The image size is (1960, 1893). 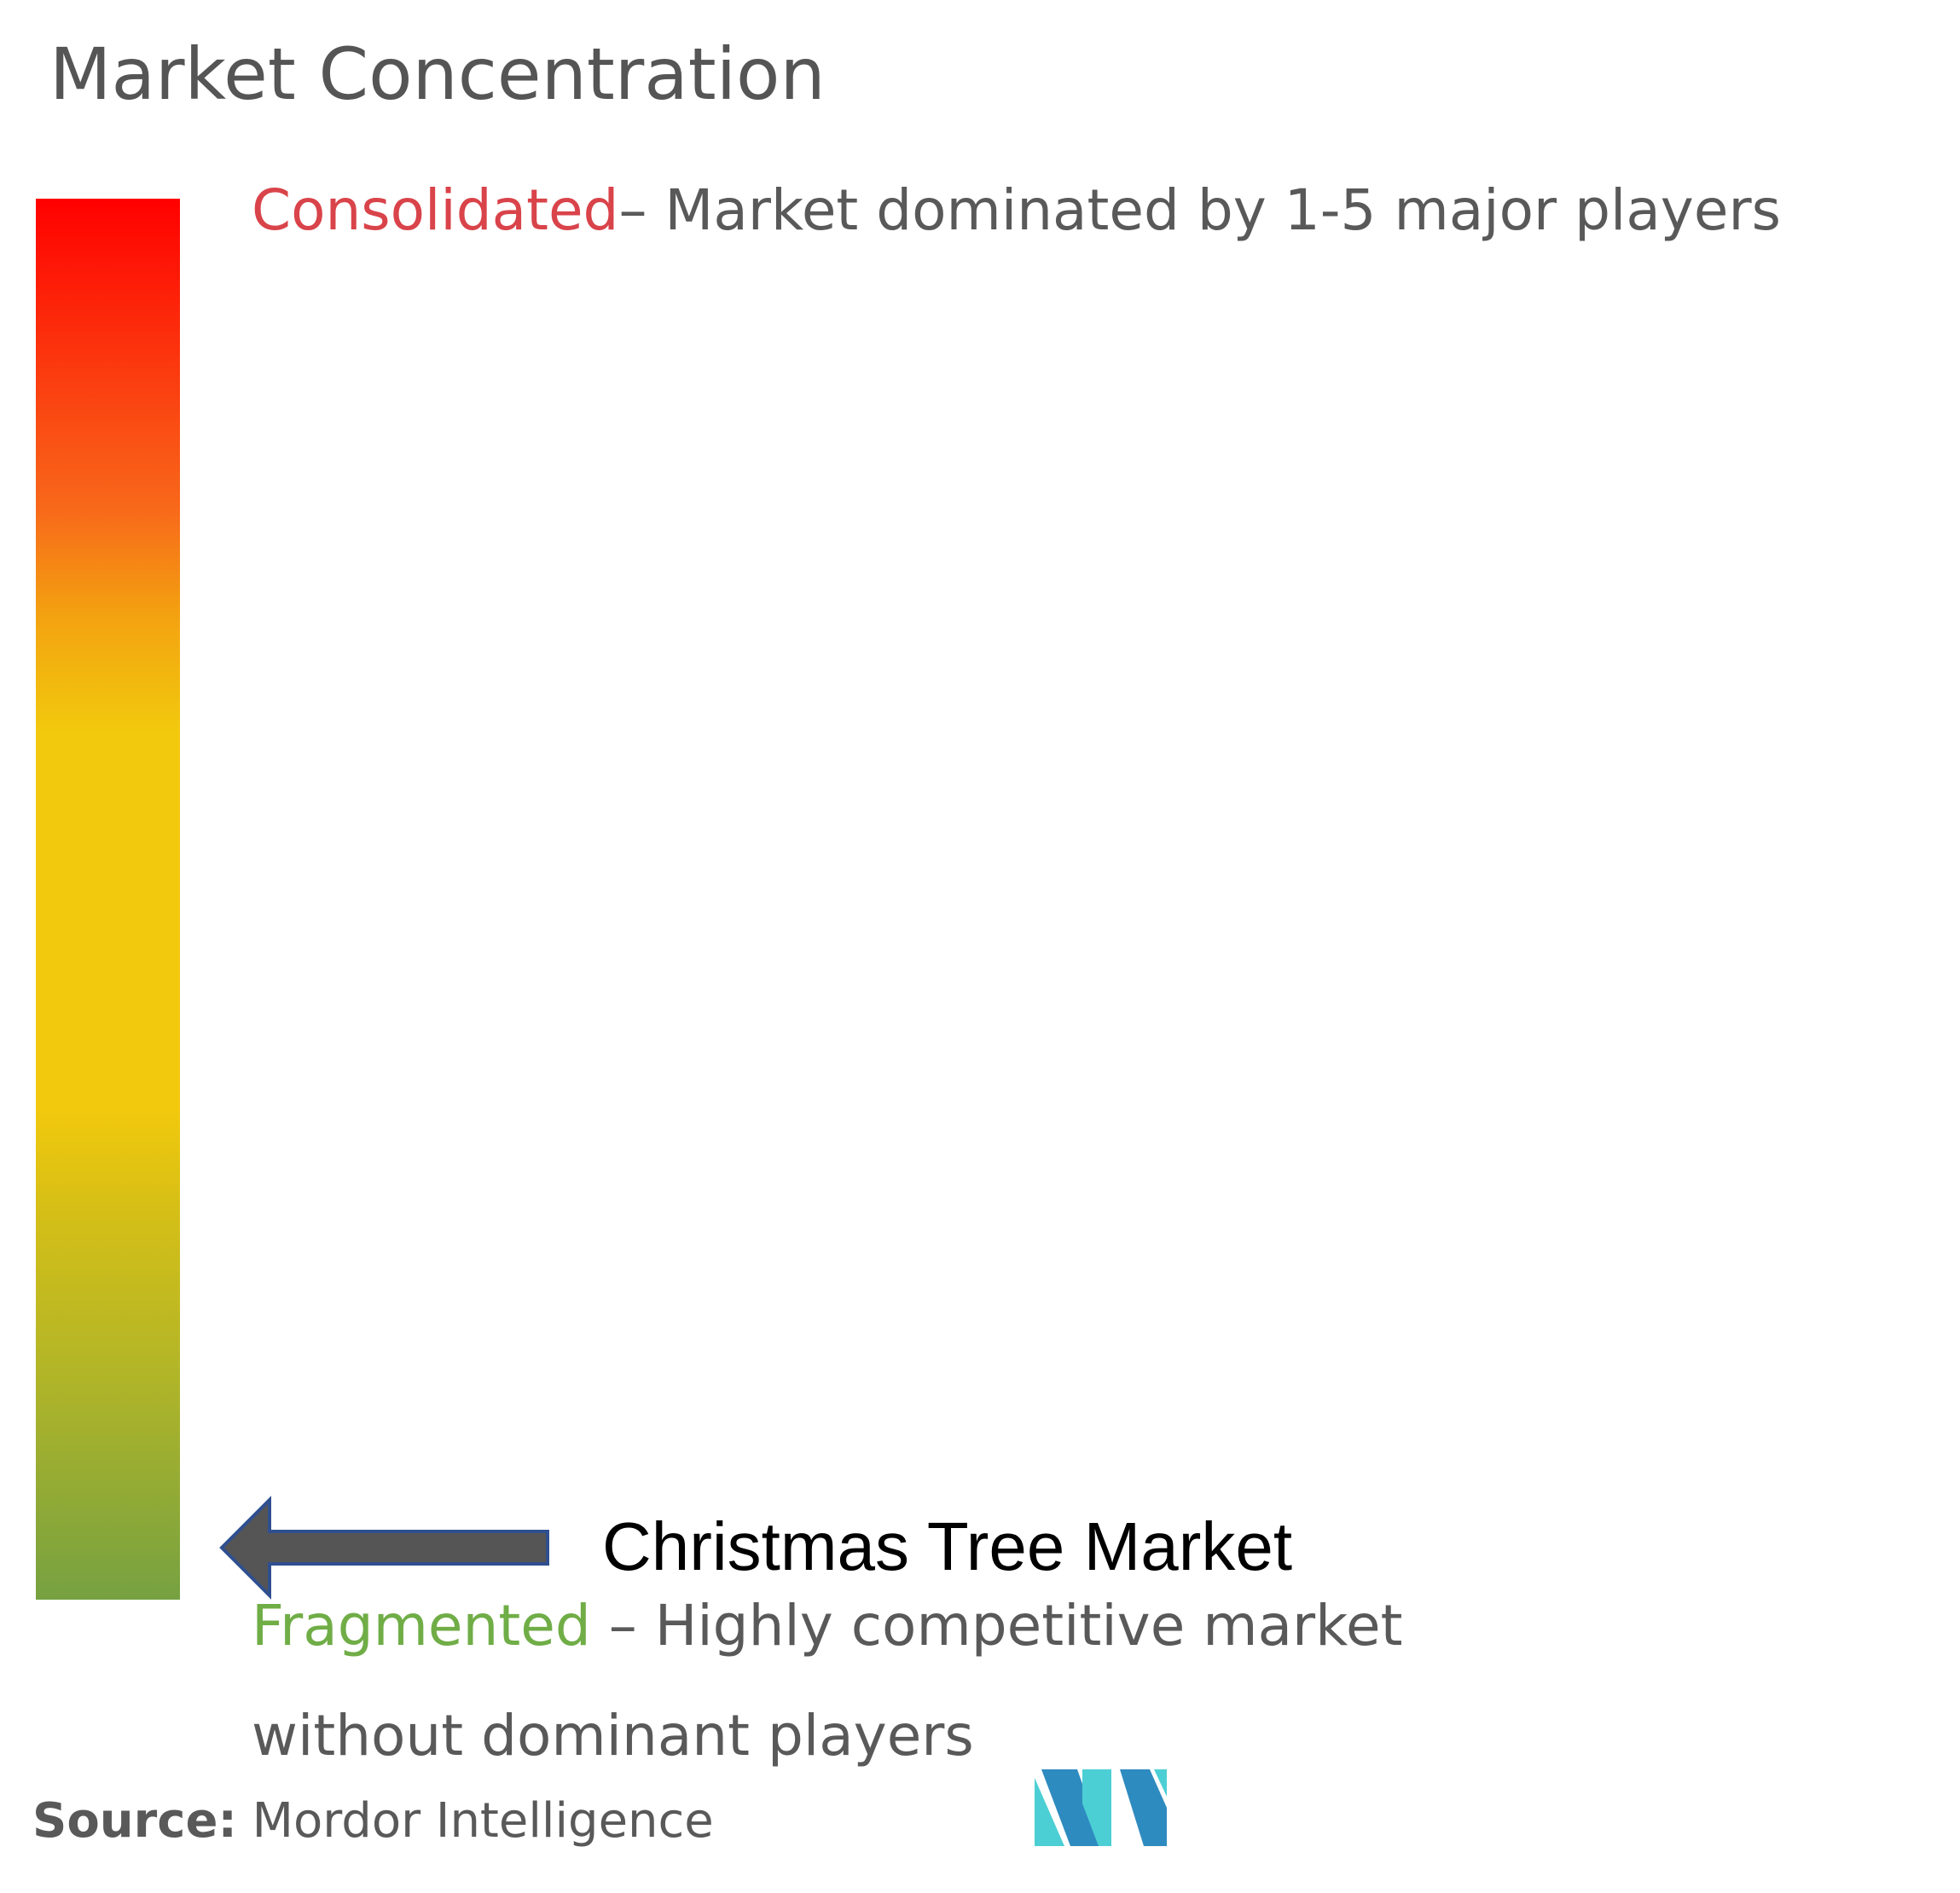 I want to click on source-key: Source:, so click(x=134, y=1821).